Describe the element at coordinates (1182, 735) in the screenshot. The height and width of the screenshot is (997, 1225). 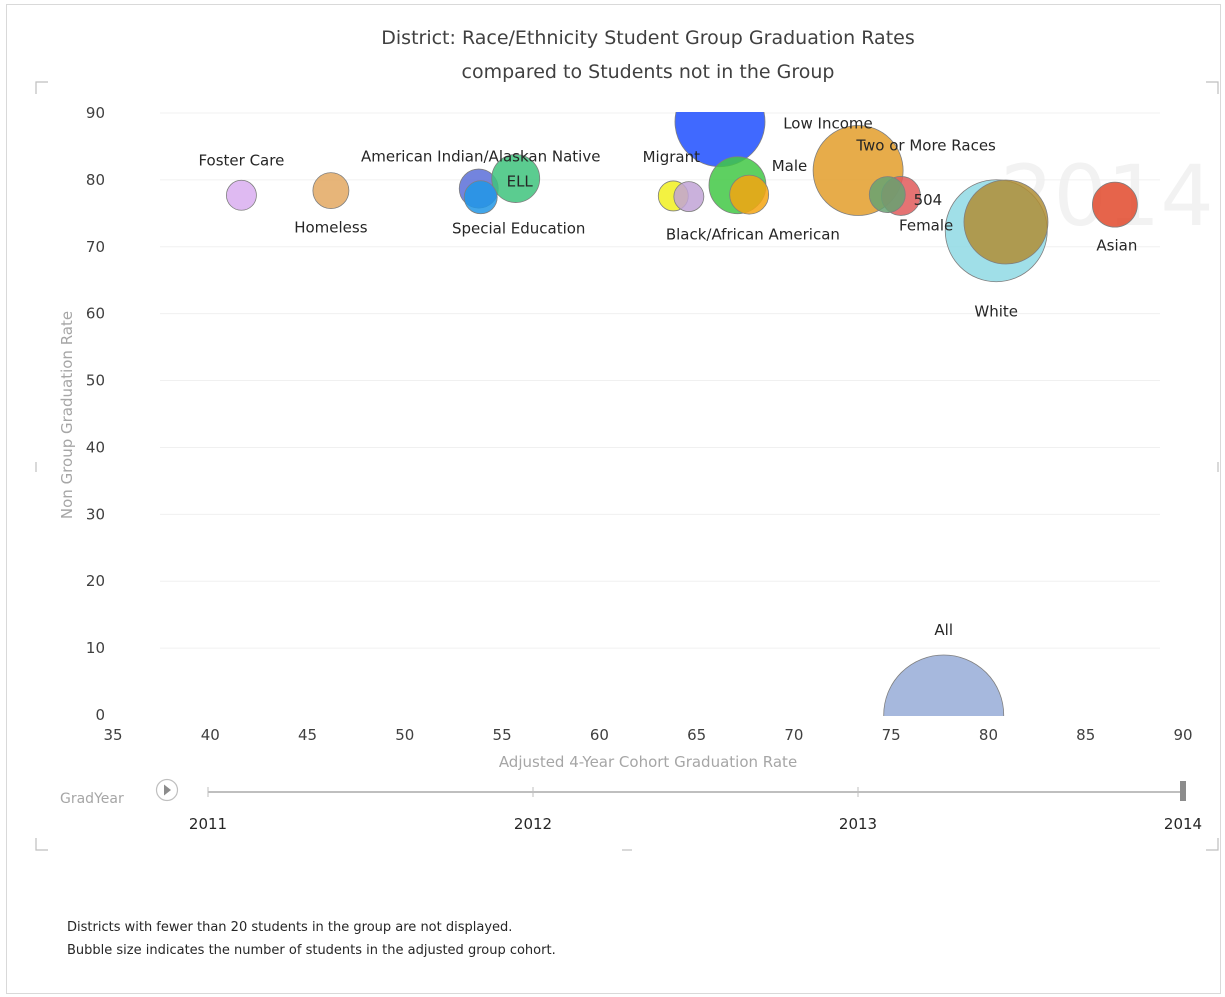
I see `x-tick-90: 90` at that location.